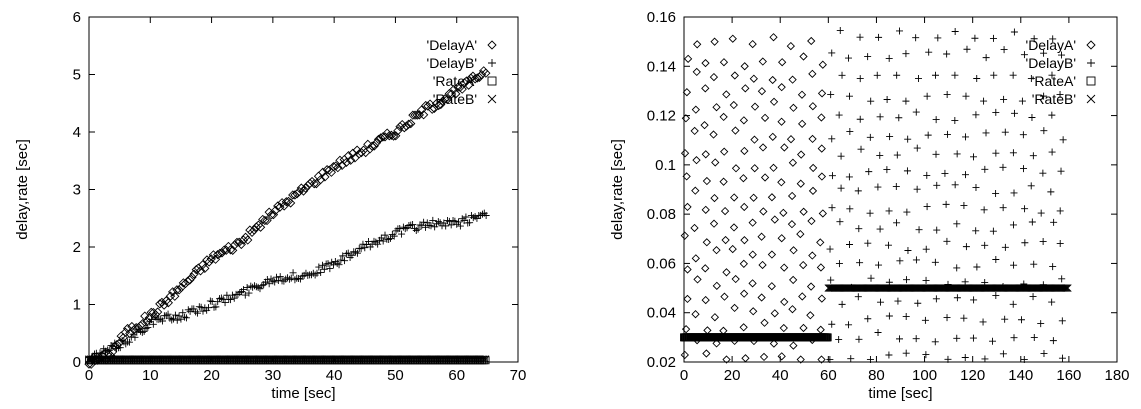 The image size is (1141, 409). I want to click on y-tick-label: 6, so click(77, 17).